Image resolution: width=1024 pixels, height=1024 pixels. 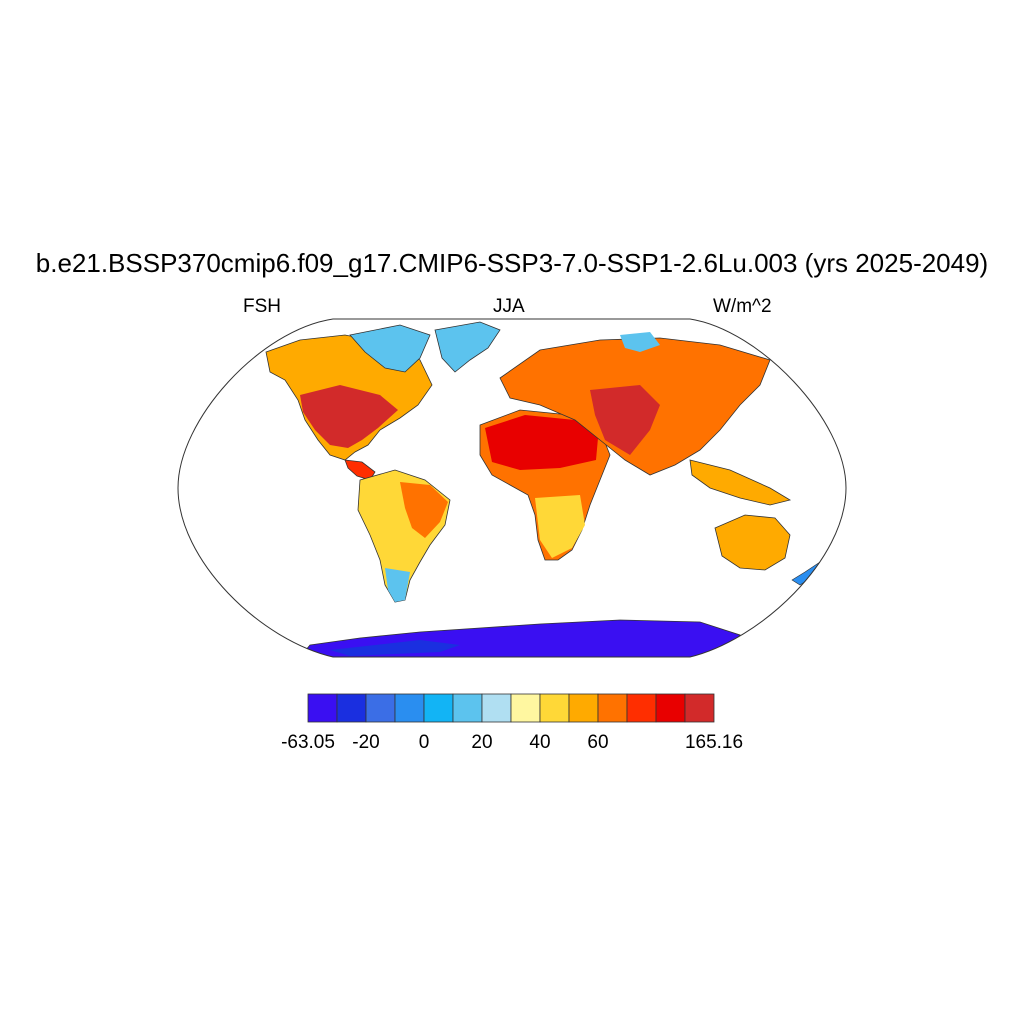 What do you see at coordinates (714, 742) in the screenshot?
I see `colorbar-tick-label: 165.16` at bounding box center [714, 742].